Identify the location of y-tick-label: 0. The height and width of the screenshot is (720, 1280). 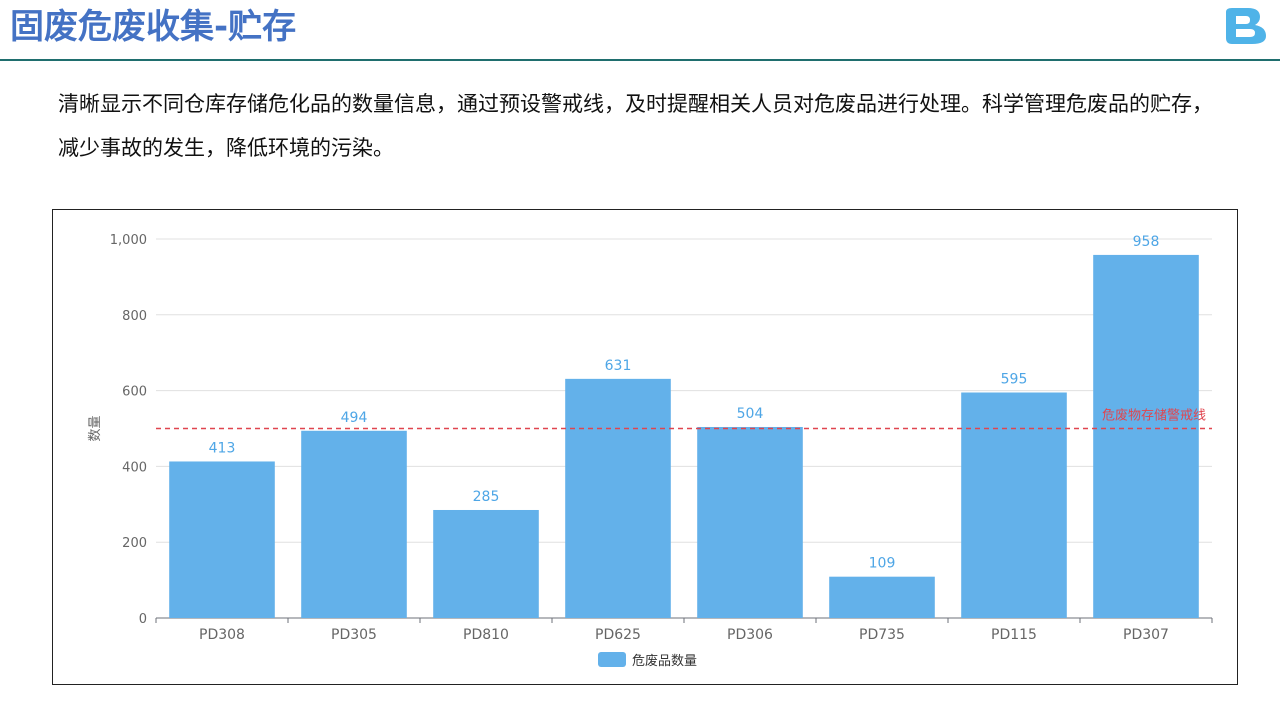
(143, 619).